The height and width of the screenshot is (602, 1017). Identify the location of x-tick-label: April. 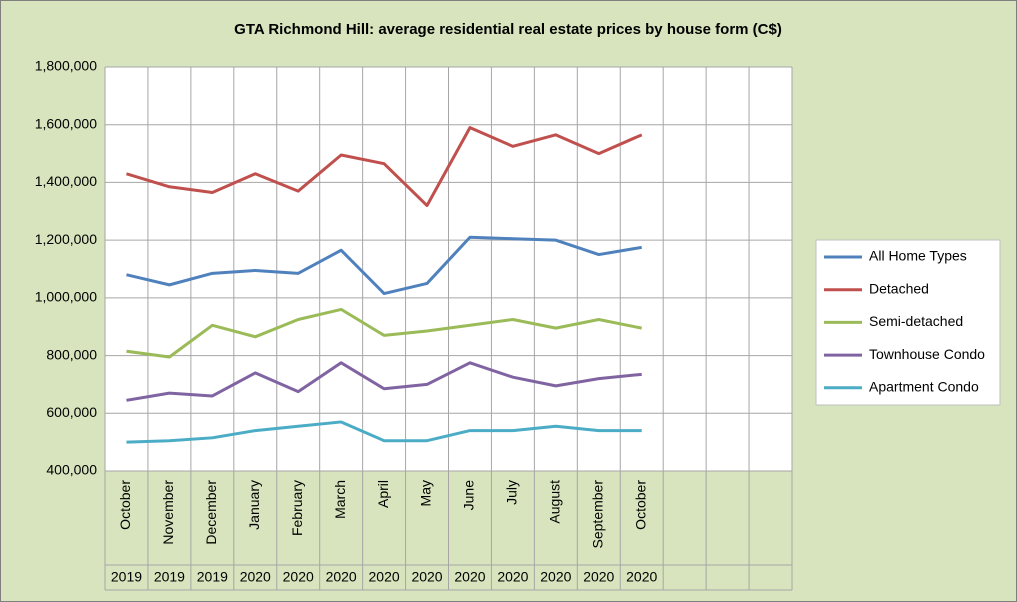
(383, 494).